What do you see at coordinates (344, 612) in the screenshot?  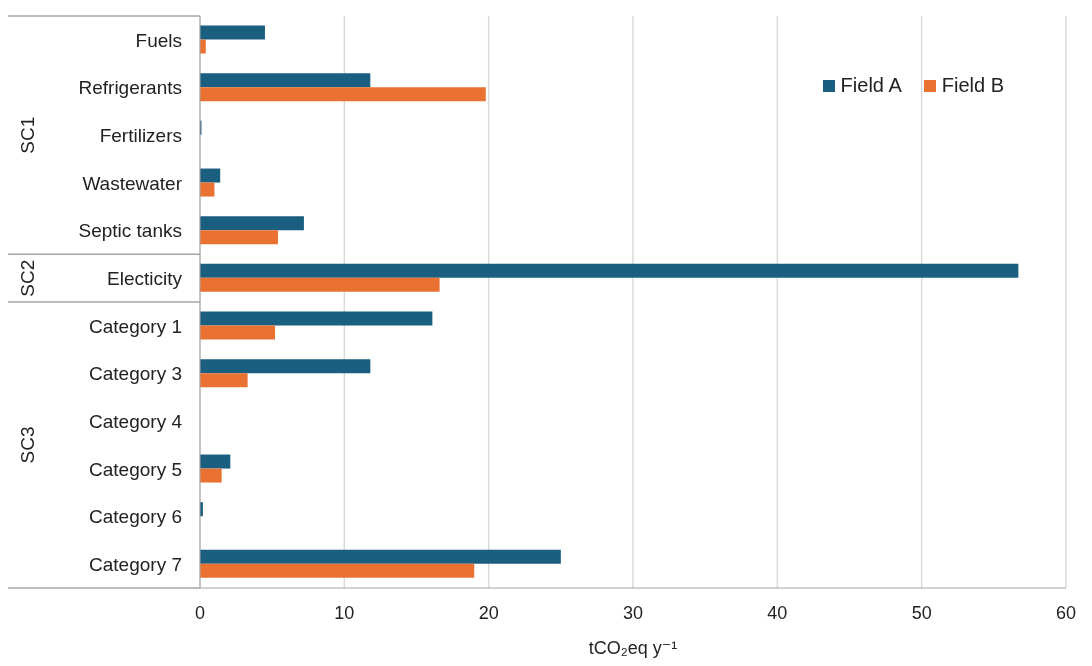 I see `x-tick-label: 10` at bounding box center [344, 612].